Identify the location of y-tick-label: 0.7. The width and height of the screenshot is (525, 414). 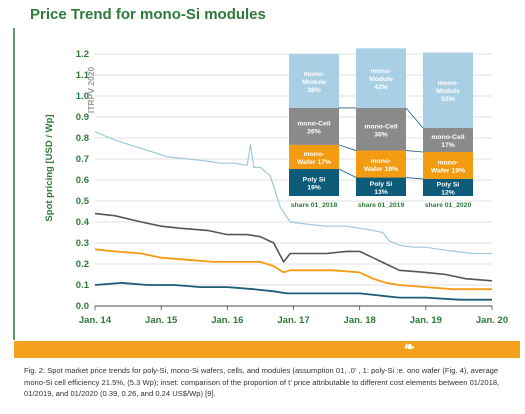
(82, 159).